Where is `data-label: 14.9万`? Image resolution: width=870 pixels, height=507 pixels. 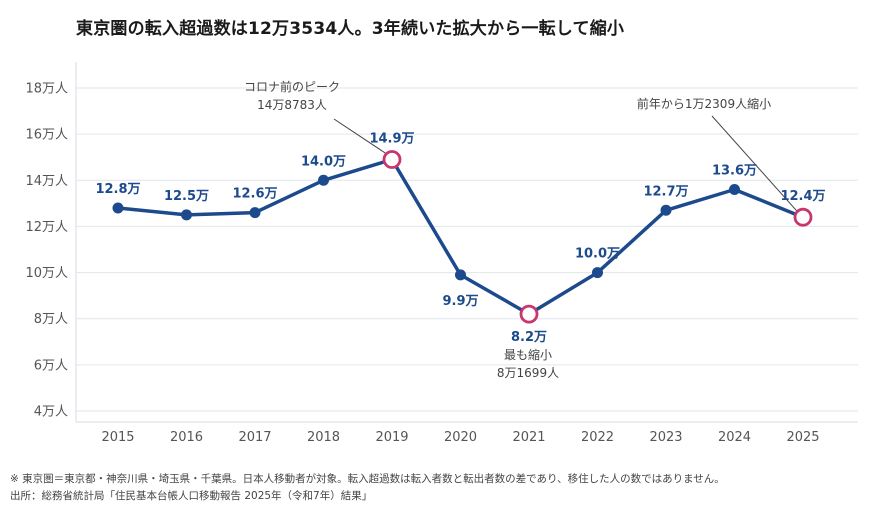
data-label: 14.9万 is located at coordinates (391, 139).